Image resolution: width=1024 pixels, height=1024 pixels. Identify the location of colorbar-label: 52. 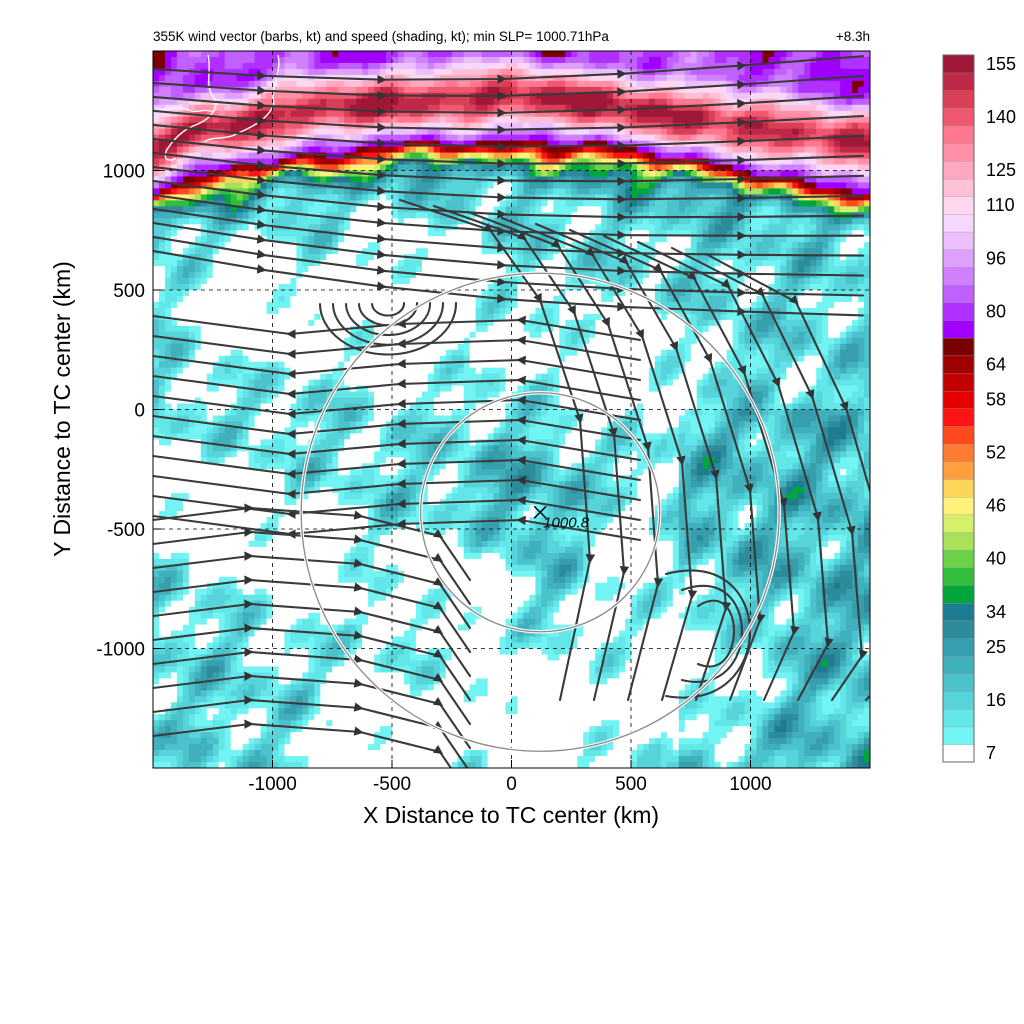
(996, 453).